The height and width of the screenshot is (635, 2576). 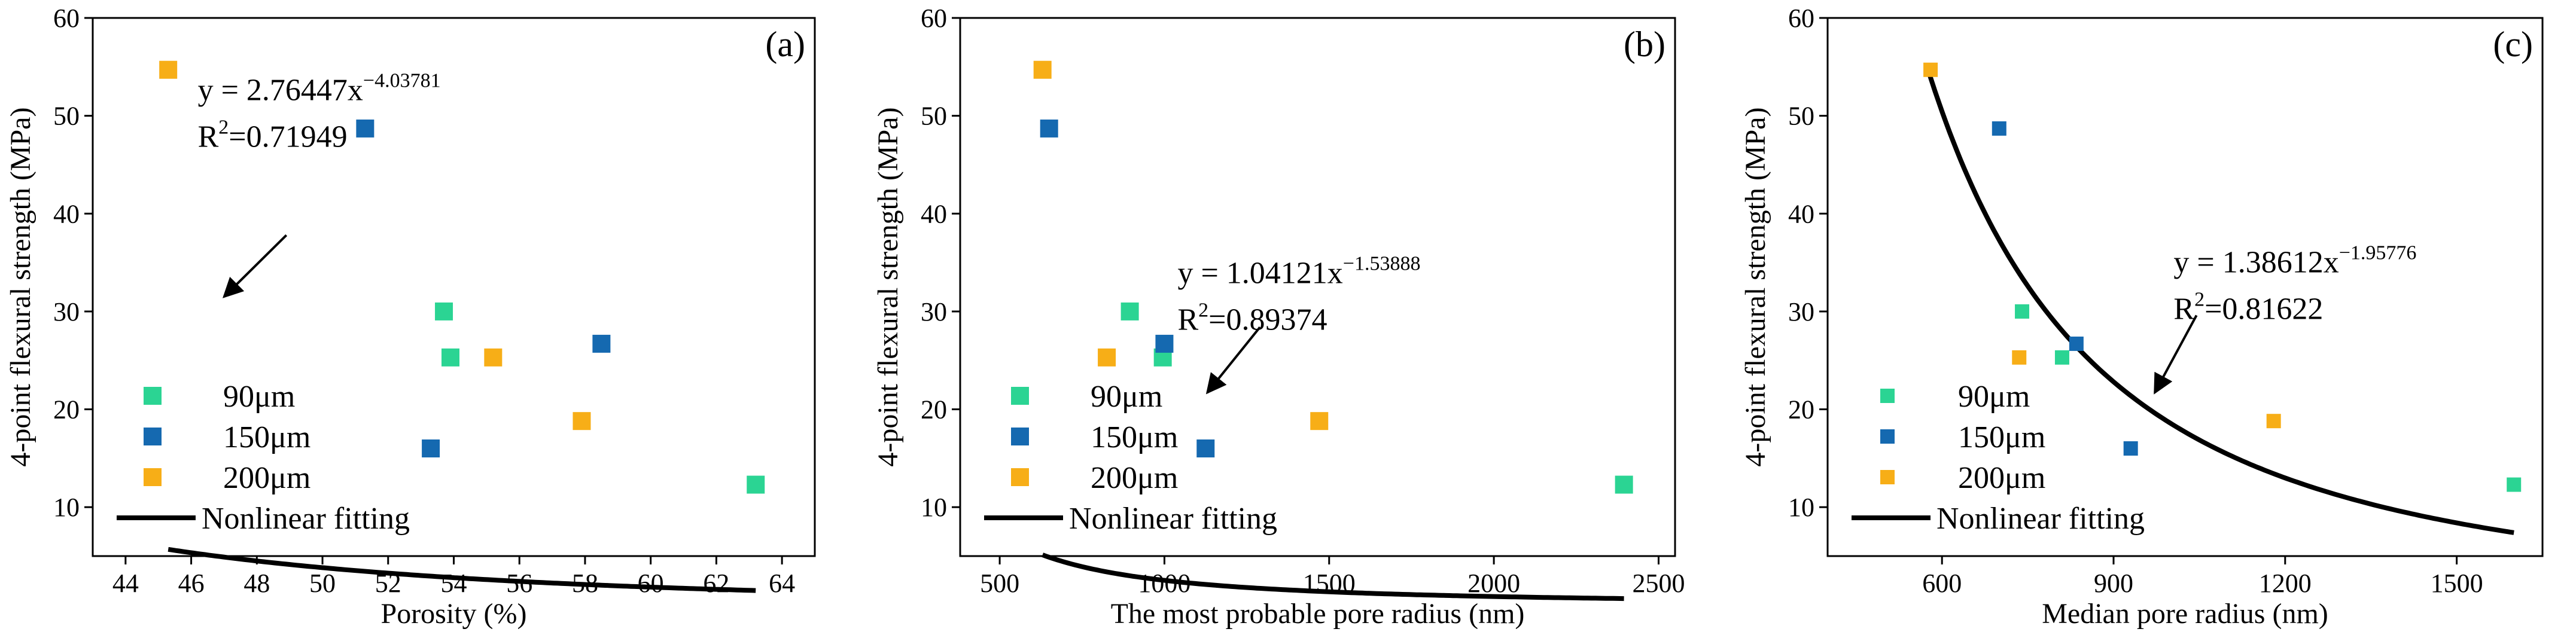 I want to click on panel-label: (c), so click(x=2513, y=44).